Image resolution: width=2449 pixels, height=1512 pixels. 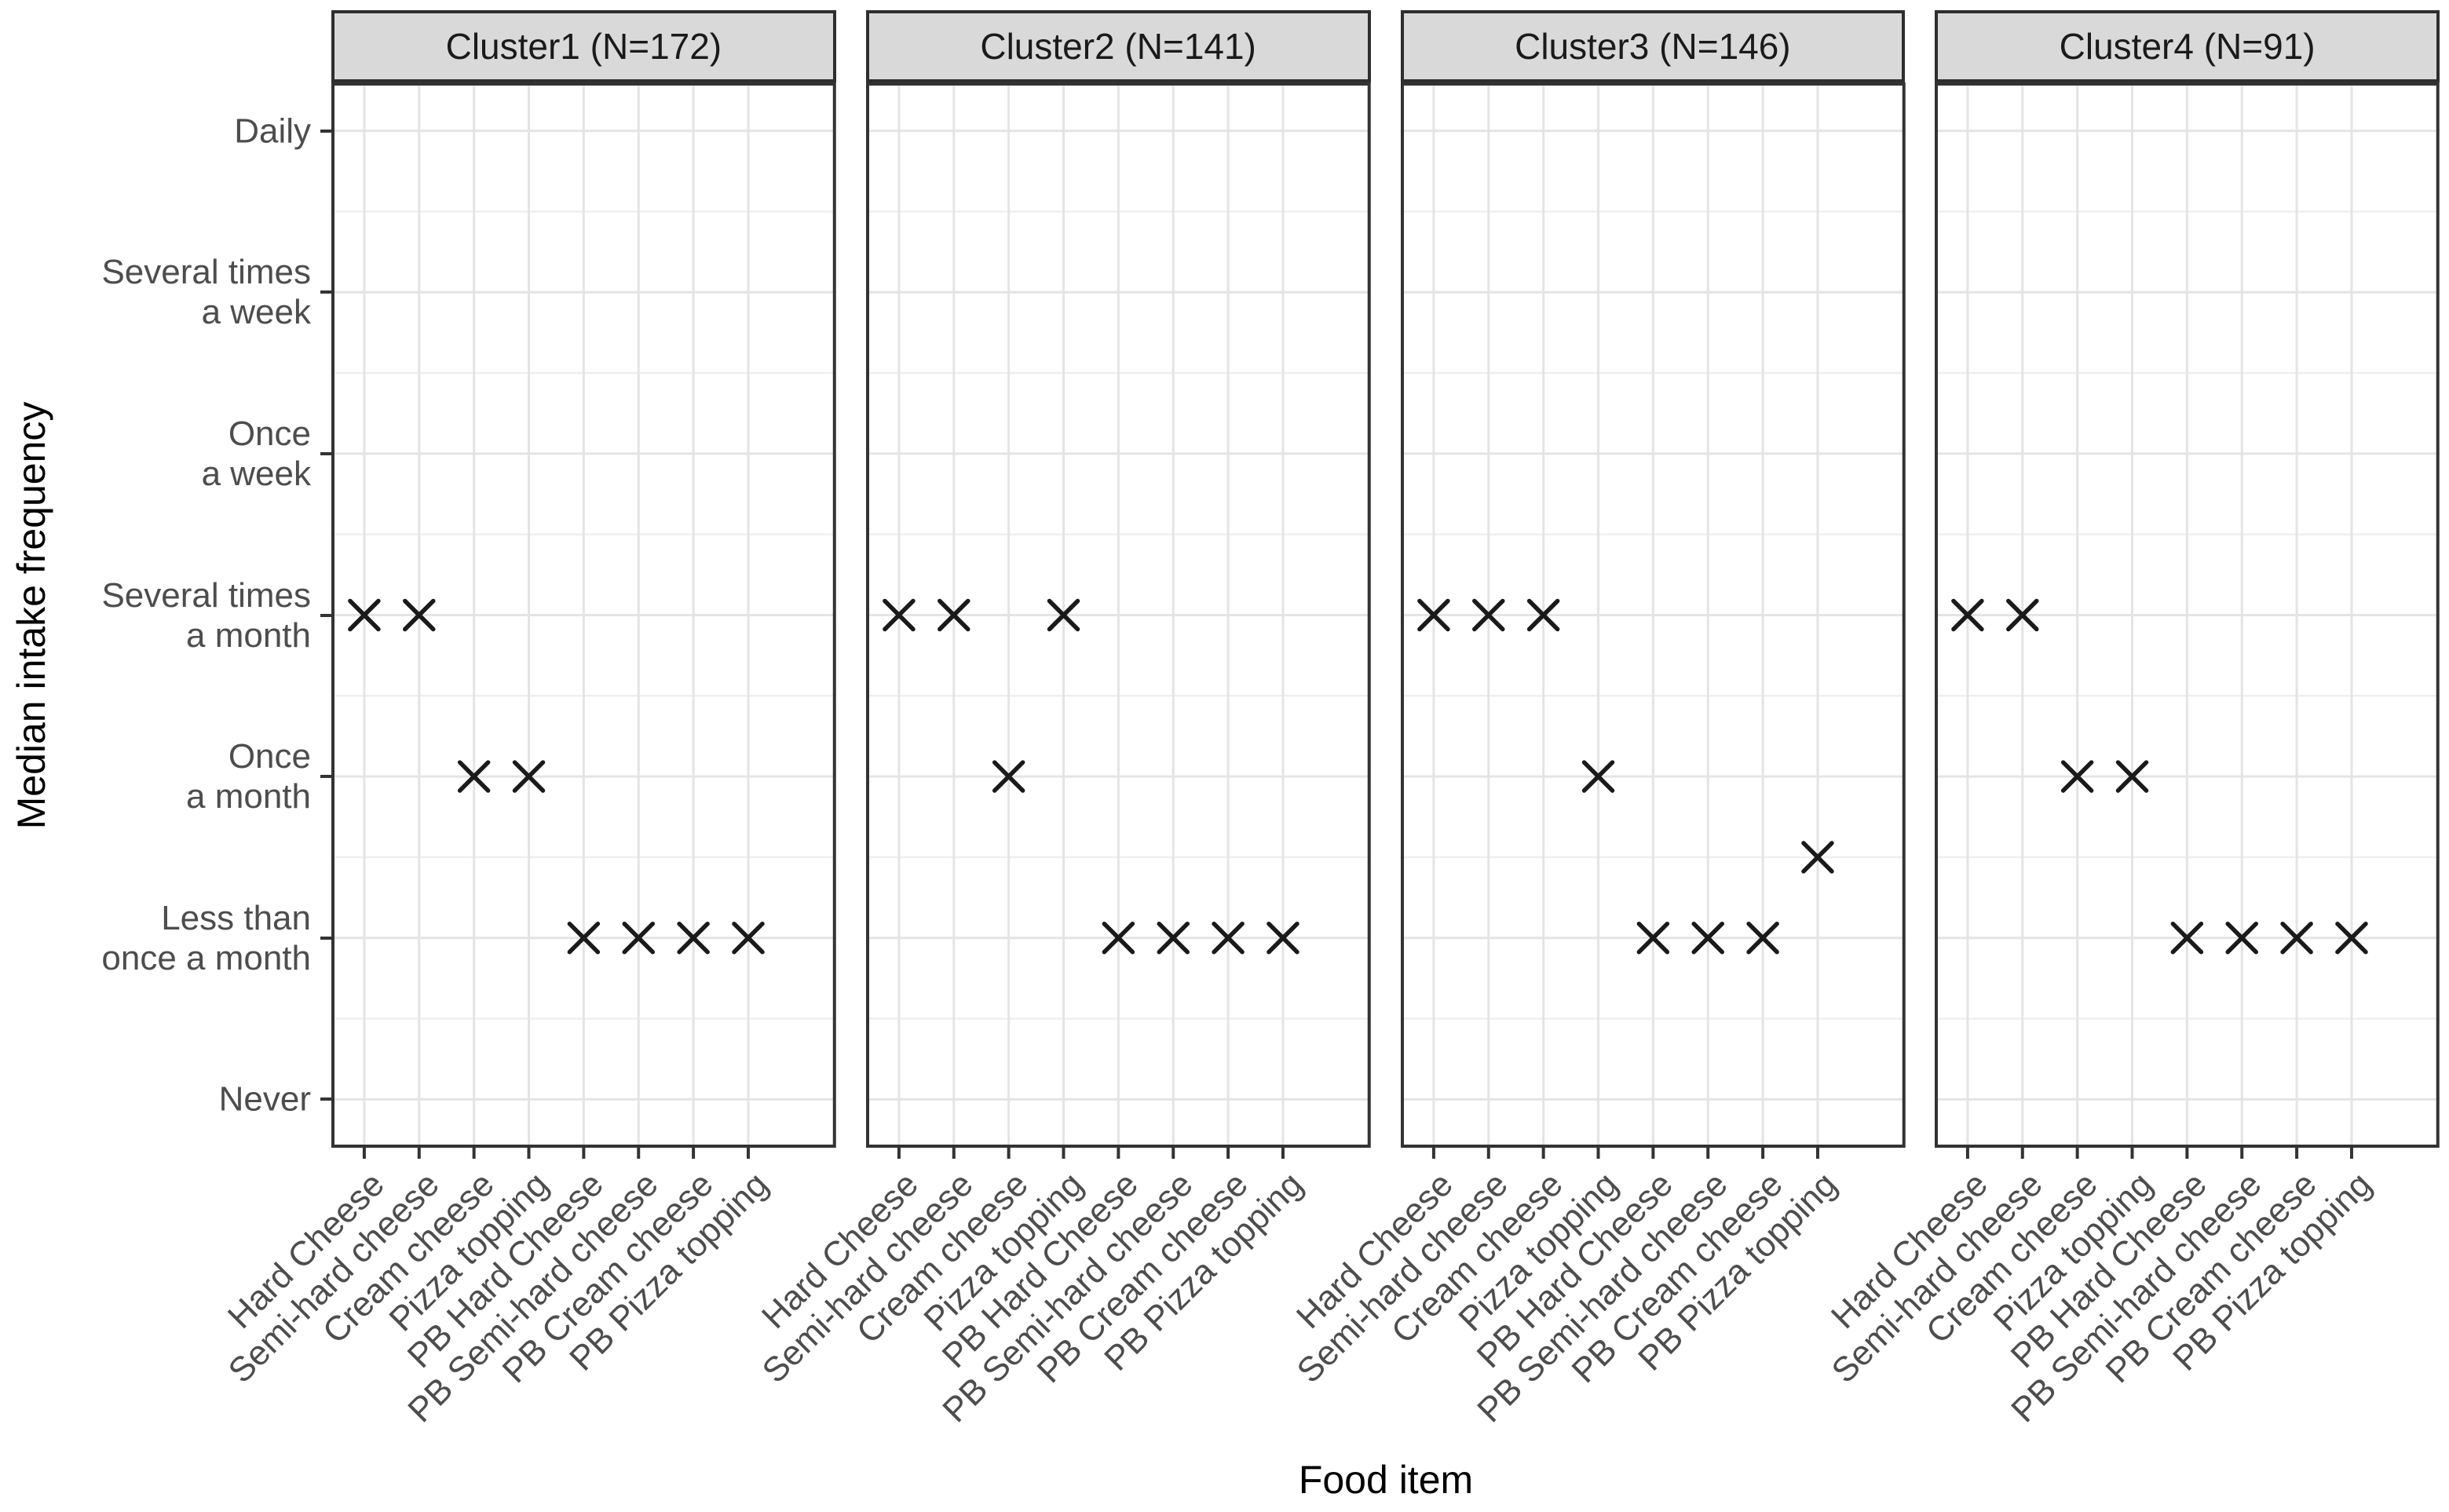 What do you see at coordinates (256, 453) in the screenshot?
I see `y-tick-label: Once a week` at bounding box center [256, 453].